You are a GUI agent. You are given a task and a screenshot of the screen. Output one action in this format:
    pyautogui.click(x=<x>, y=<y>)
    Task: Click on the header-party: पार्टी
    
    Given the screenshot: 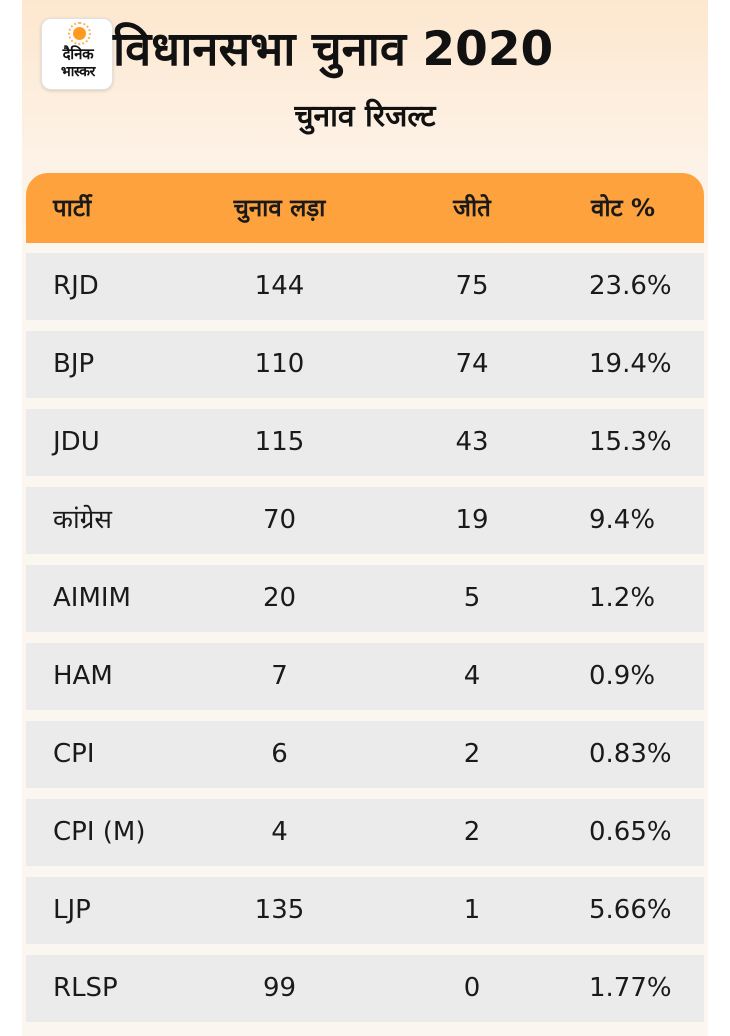 What is the action you would take?
    pyautogui.click(x=72, y=208)
    